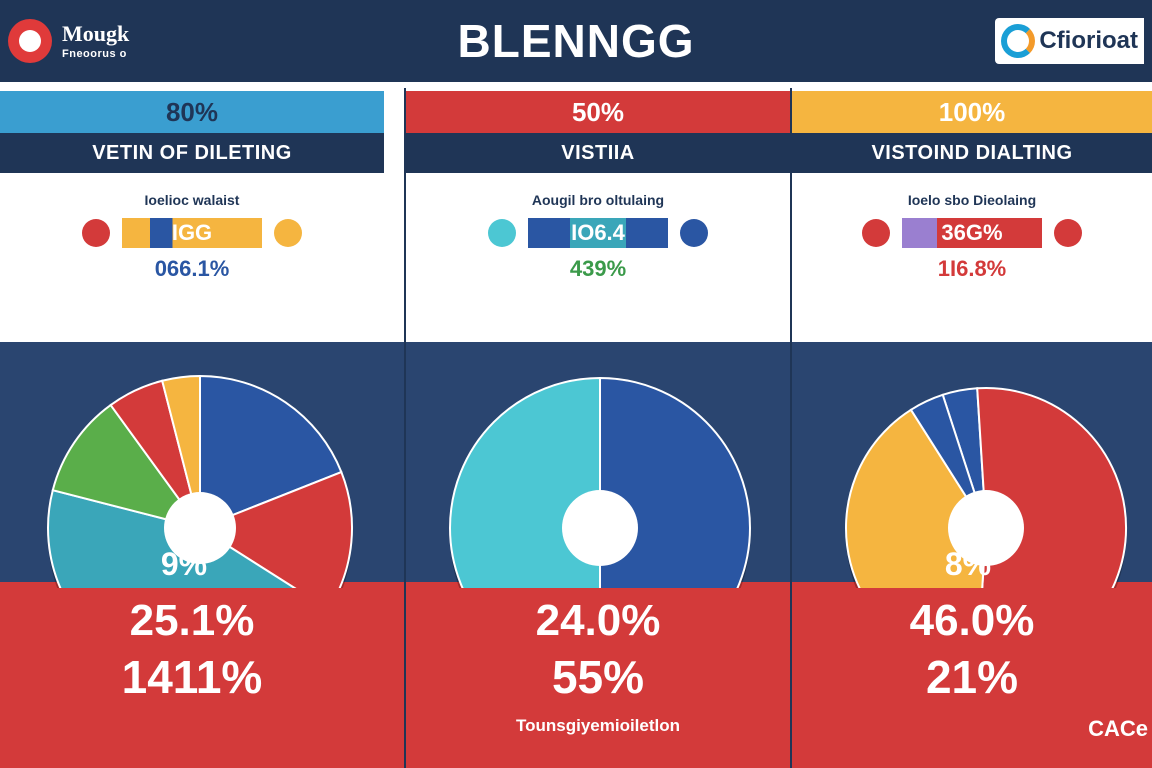 This screenshot has height=768, width=1152. I want to click on legend-row: 36G%, so click(972, 233).